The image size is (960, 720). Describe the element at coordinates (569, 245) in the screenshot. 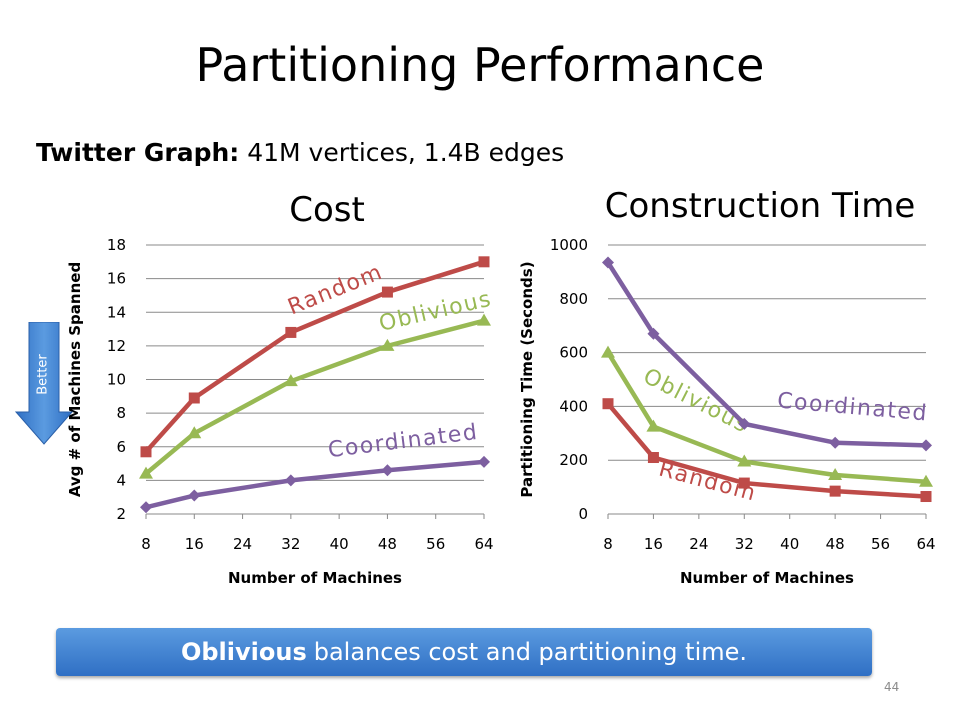

I see `y-tick-label: 1000` at that location.